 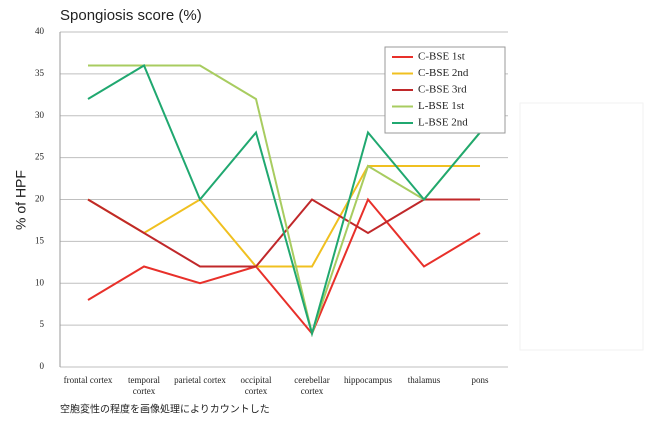 What do you see at coordinates (480, 380) in the screenshot?
I see `x-tick-label: pons` at bounding box center [480, 380].